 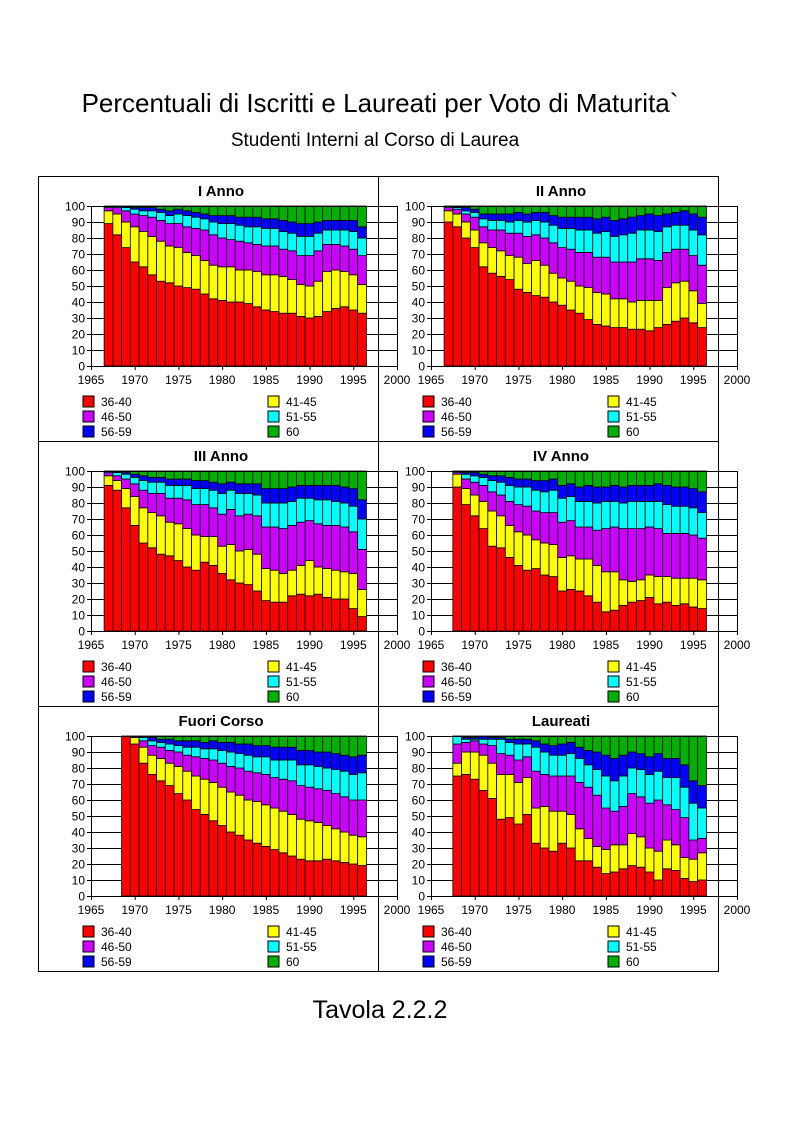 What do you see at coordinates (456, 417) in the screenshot?
I see `legend-label: 46-50` at bounding box center [456, 417].